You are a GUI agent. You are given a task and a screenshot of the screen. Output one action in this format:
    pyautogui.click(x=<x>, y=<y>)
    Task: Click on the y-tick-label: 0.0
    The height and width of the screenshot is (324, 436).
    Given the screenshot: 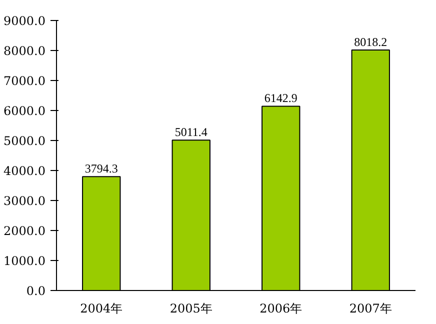 What is the action you would take?
    pyautogui.click(x=36, y=291)
    